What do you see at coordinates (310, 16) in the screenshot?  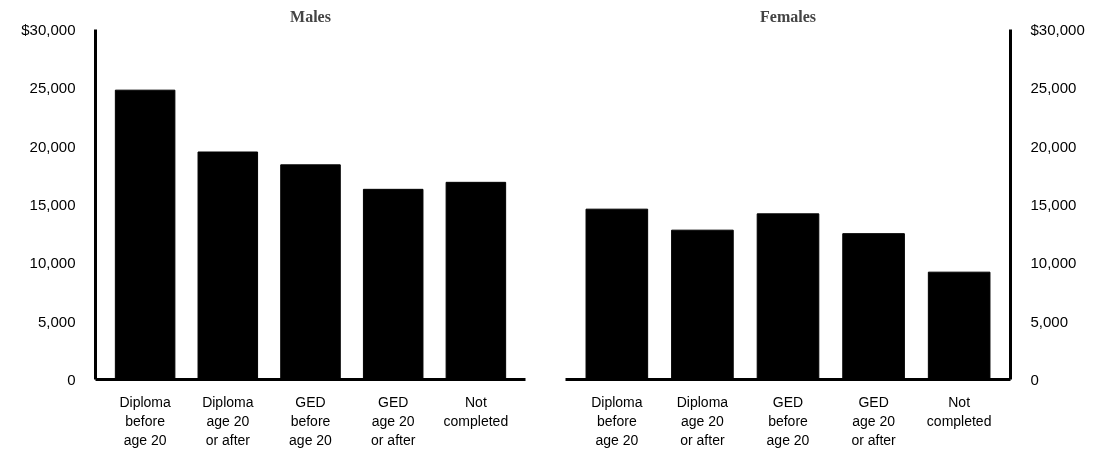 I see `chart-title: Males` at bounding box center [310, 16].